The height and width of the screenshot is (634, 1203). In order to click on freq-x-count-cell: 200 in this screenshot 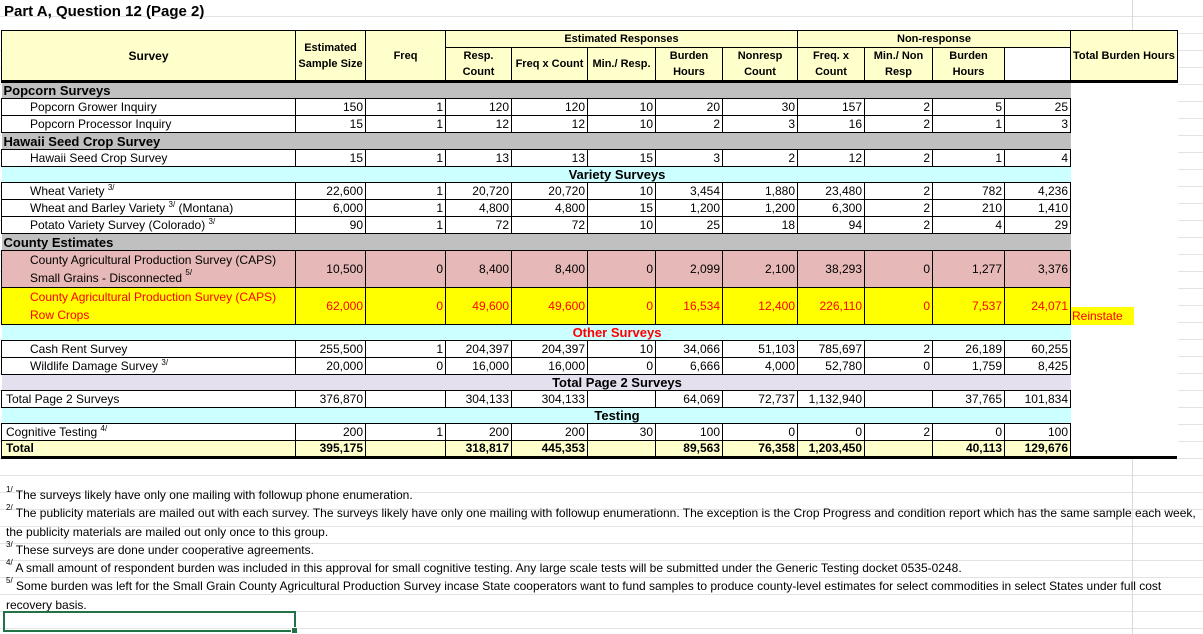, I will do `click(549, 432)`.